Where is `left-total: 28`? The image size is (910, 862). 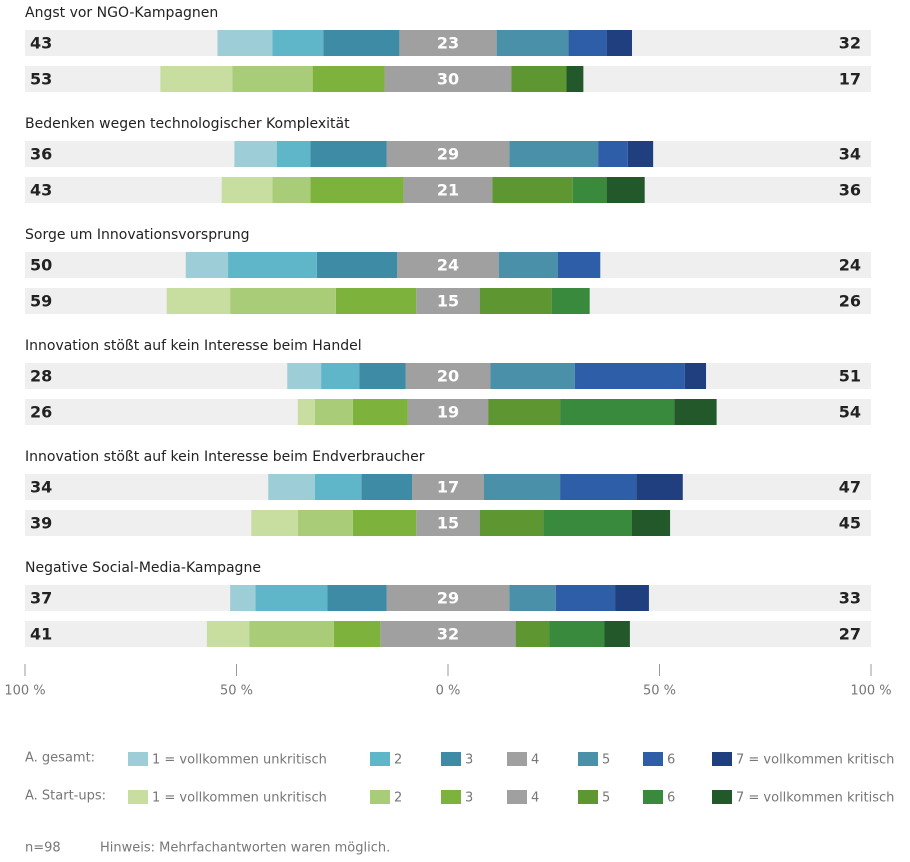 left-total: 28 is located at coordinates (41, 376).